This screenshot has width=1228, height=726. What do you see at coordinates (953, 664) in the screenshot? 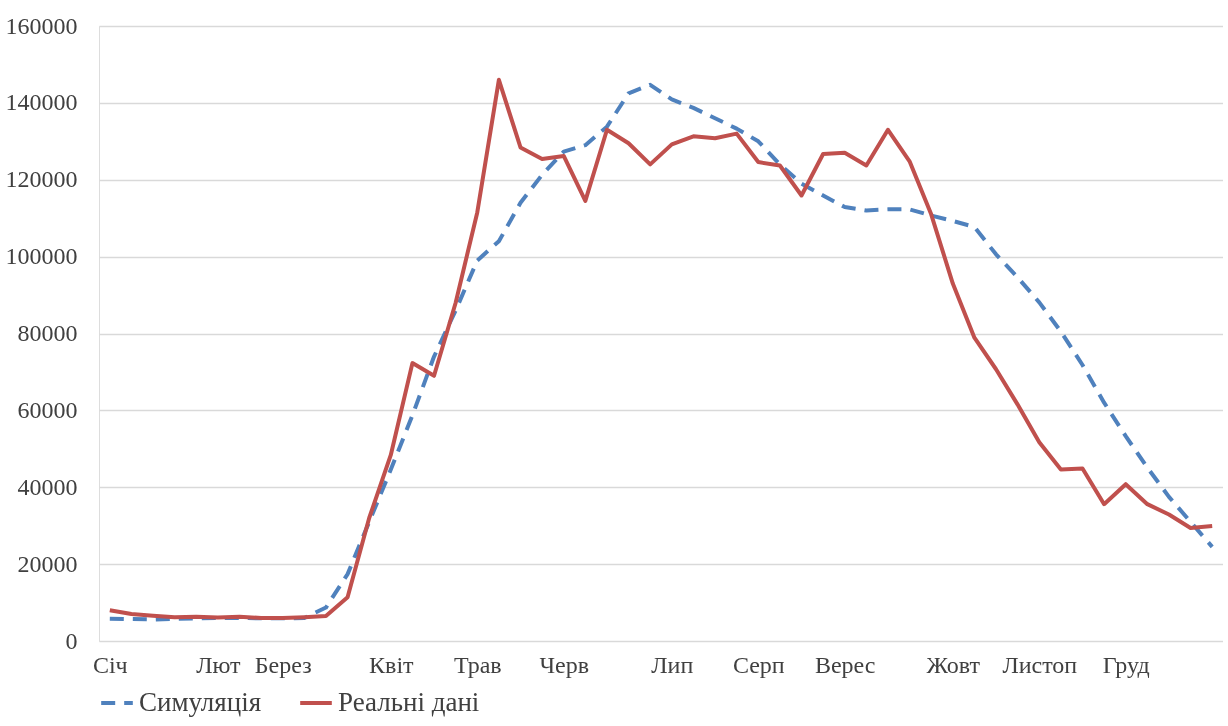
I see `x-tick-label: Жовт` at bounding box center [953, 664].